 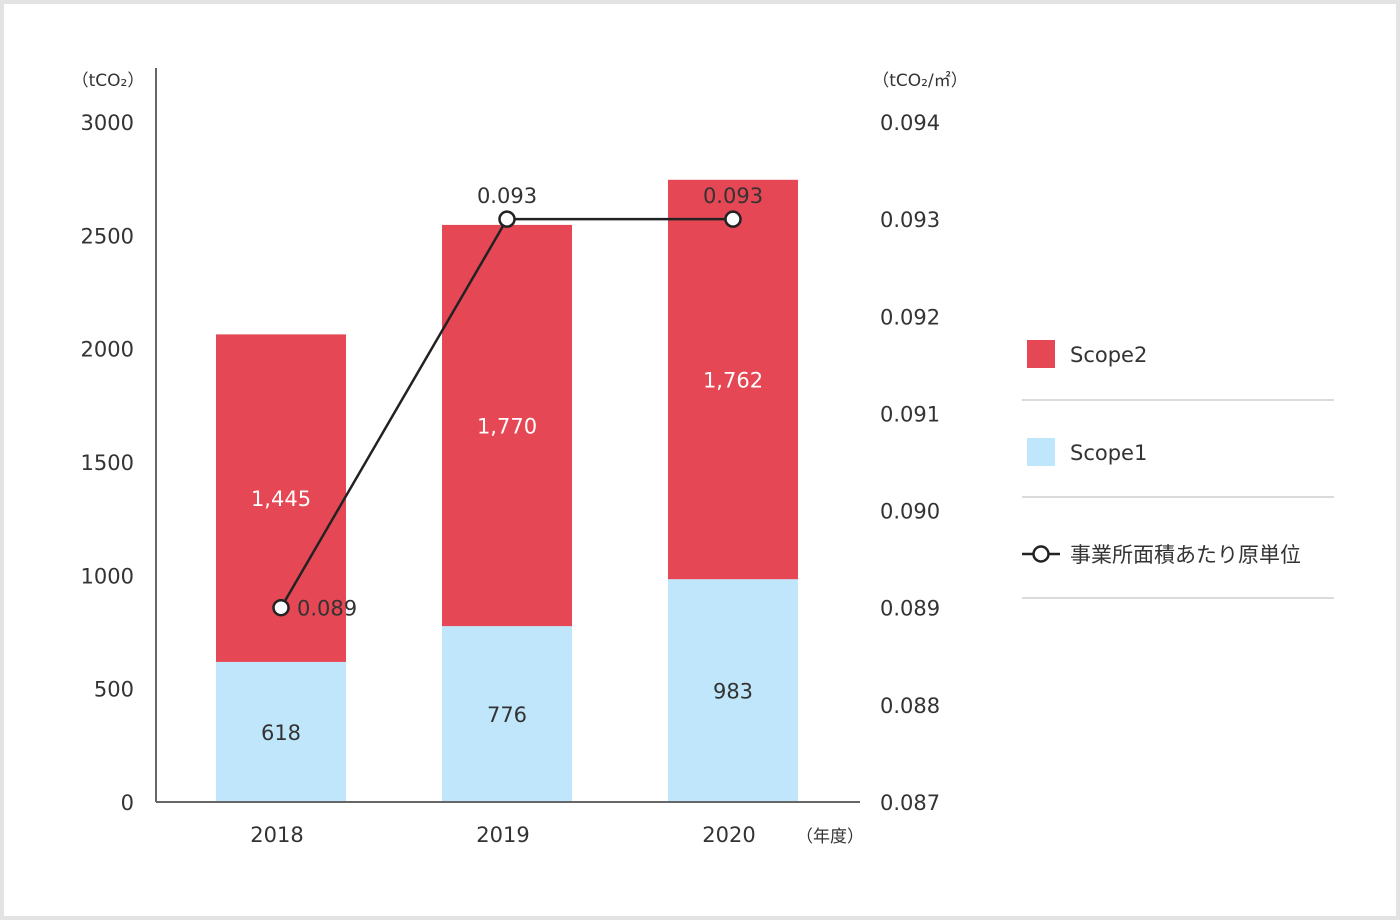 What do you see at coordinates (1041, 452) in the screenshot?
I see `legend-swatch-scope1` at bounding box center [1041, 452].